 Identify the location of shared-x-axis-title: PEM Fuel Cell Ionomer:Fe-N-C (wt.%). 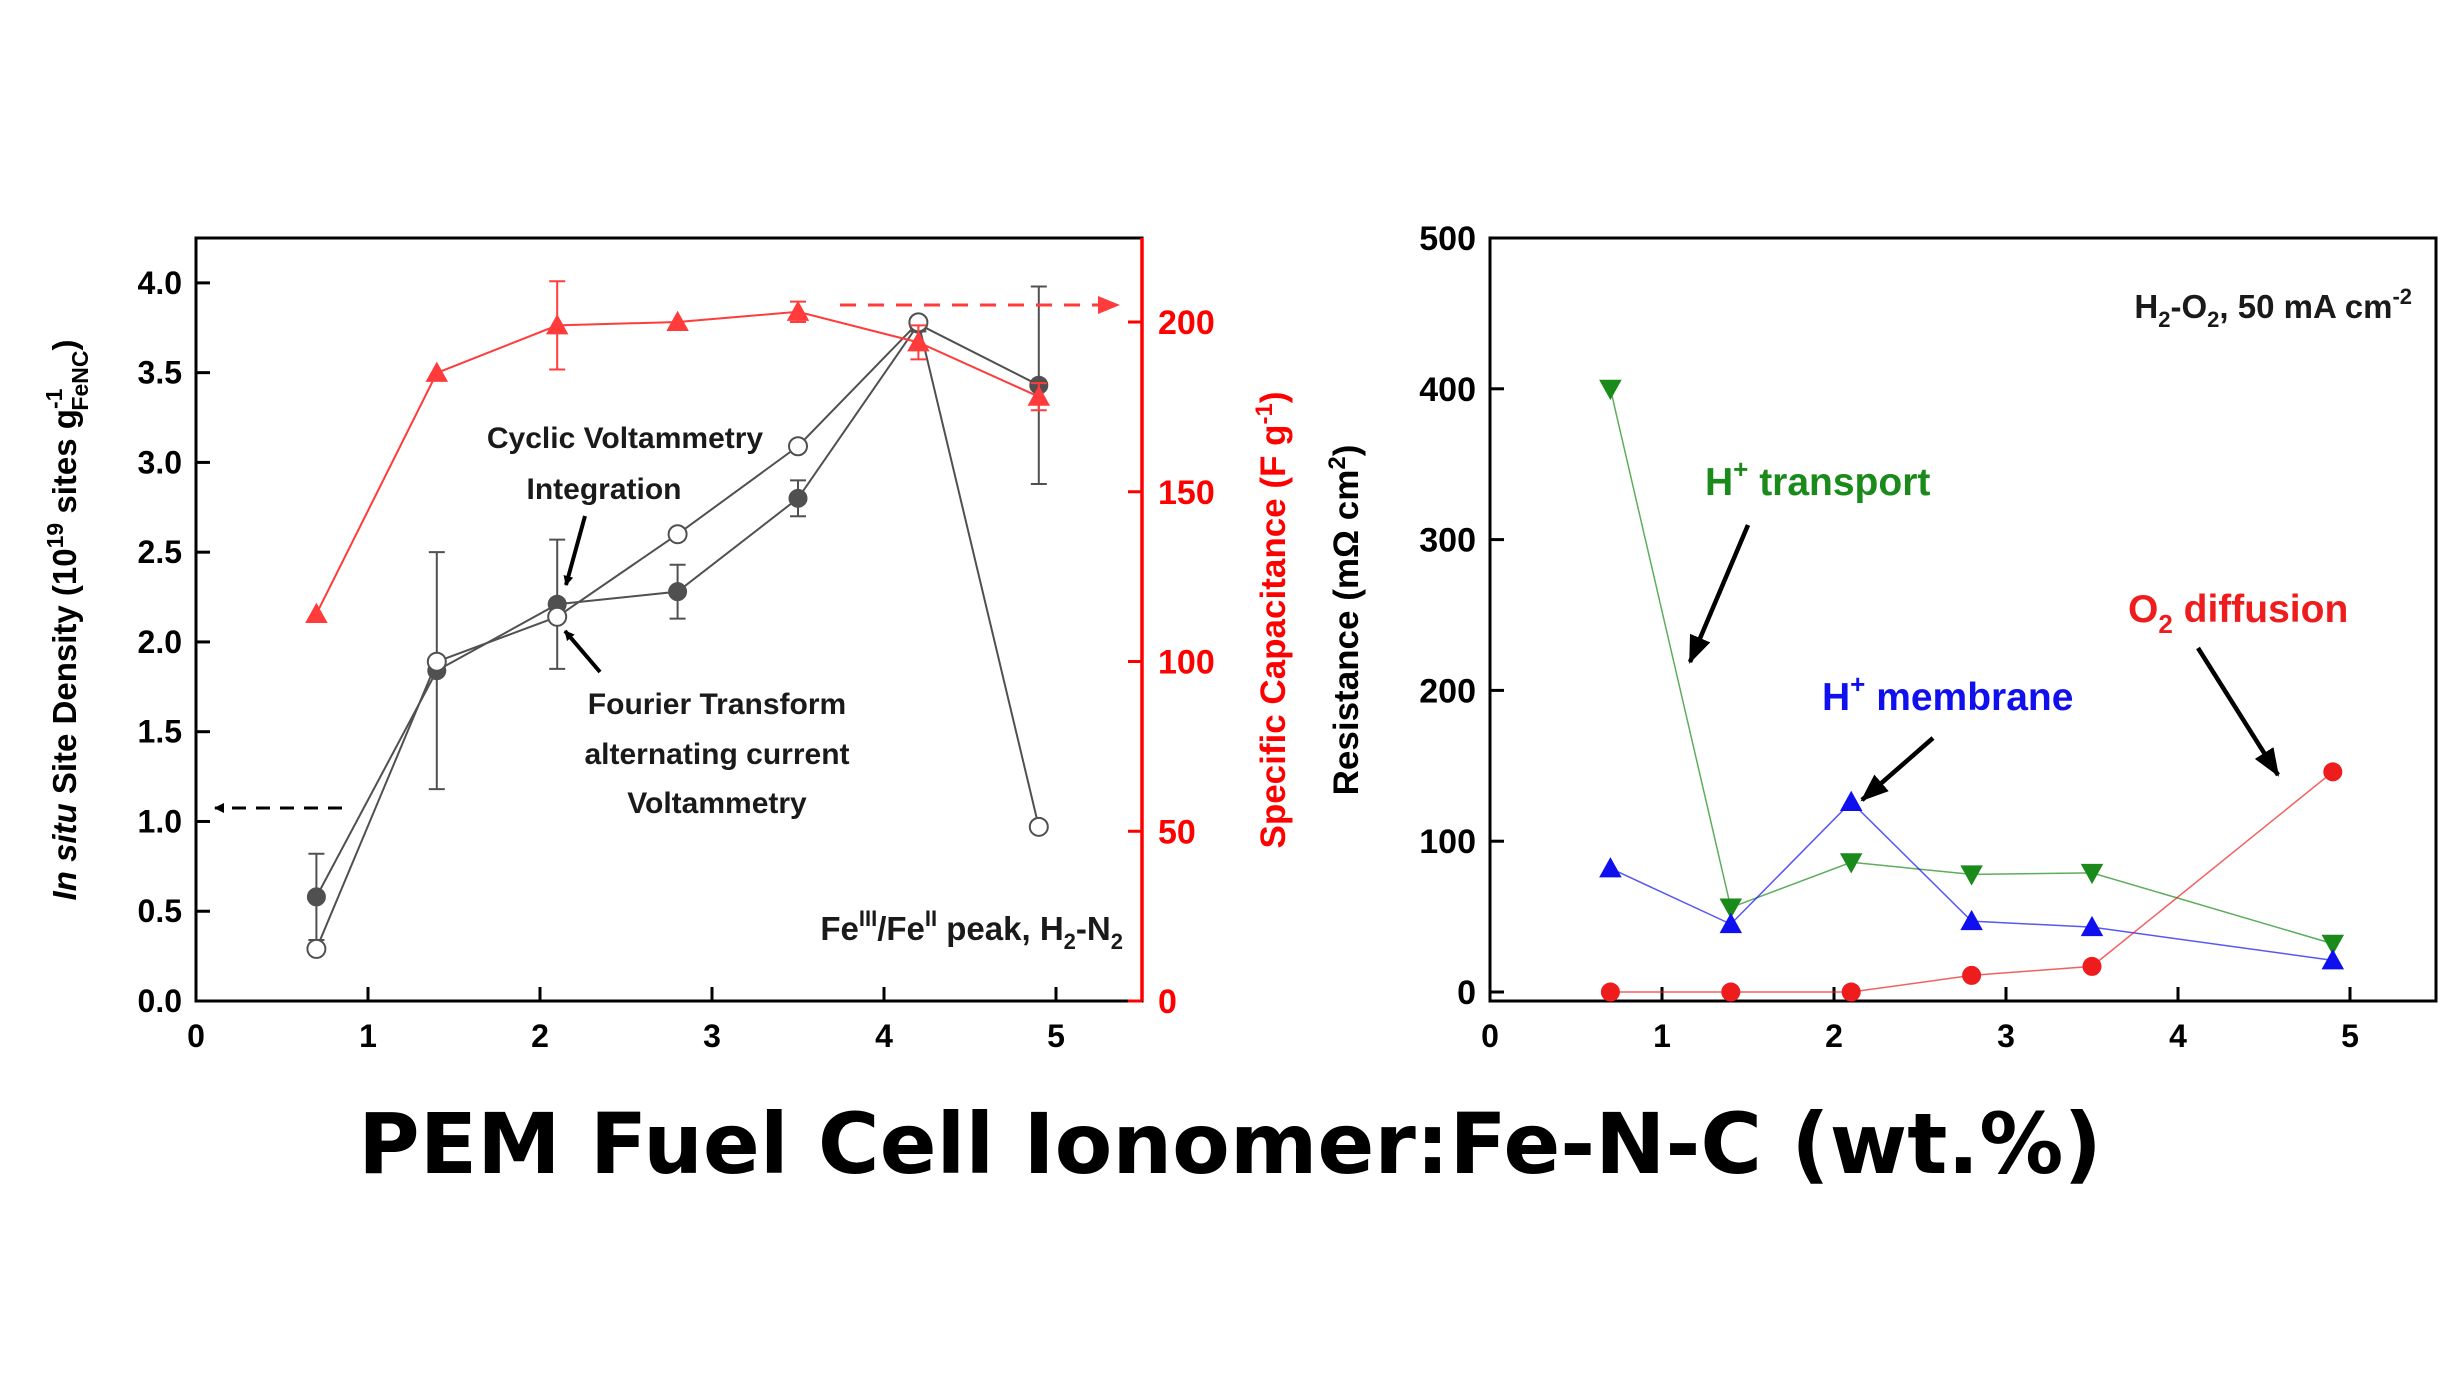
(1230, 1144).